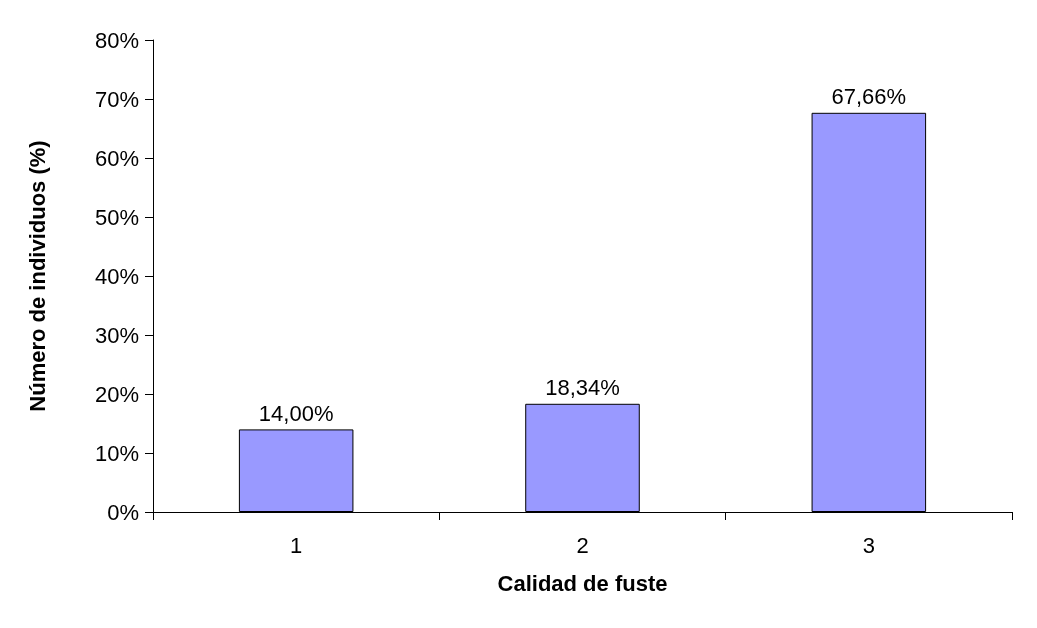  I want to click on y-tick-label: 0%, so click(123, 512).